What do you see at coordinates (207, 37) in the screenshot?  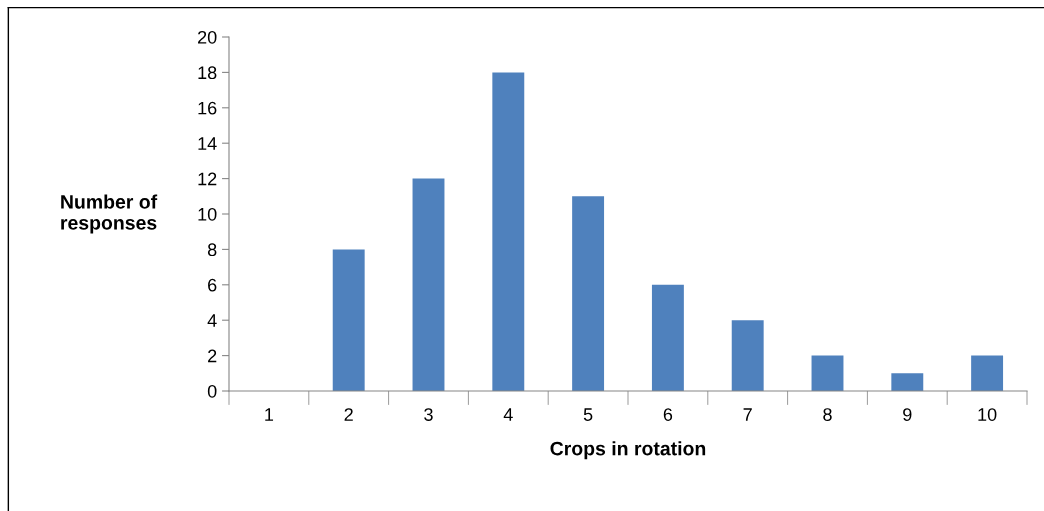 I see `y-tick-label: 20` at bounding box center [207, 37].